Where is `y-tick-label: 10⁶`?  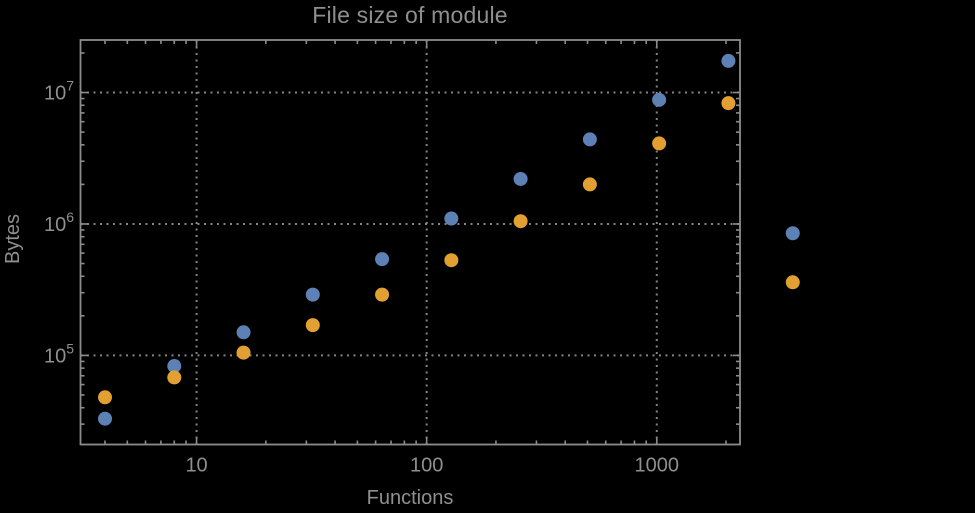
y-tick-label: 10⁶ is located at coordinates (59, 222).